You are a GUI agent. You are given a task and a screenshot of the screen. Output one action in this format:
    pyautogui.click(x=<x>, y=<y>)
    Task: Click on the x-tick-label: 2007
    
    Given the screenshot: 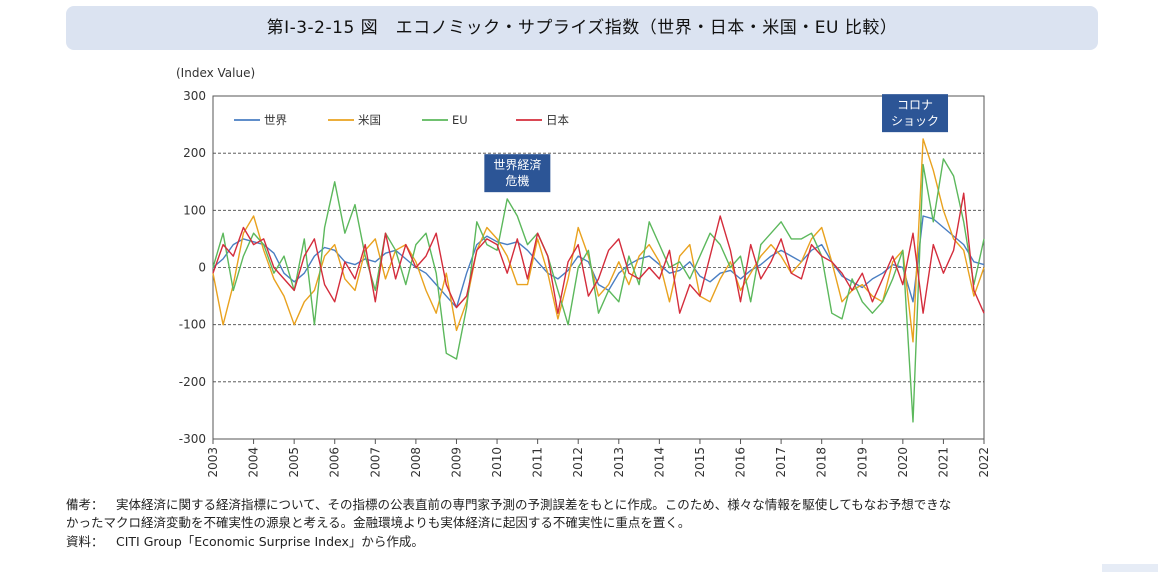 What is the action you would take?
    pyautogui.click(x=375, y=462)
    